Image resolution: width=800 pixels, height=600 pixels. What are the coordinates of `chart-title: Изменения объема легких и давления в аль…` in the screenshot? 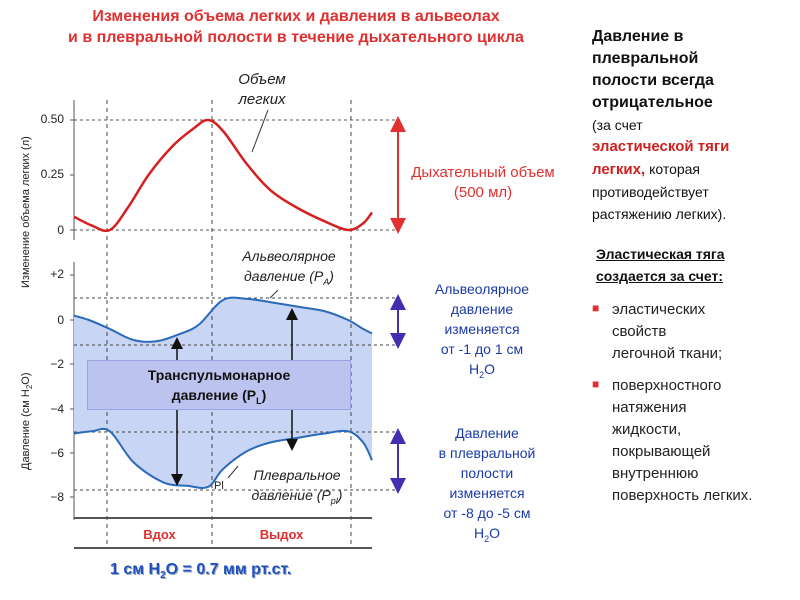 It's located at (296, 27).